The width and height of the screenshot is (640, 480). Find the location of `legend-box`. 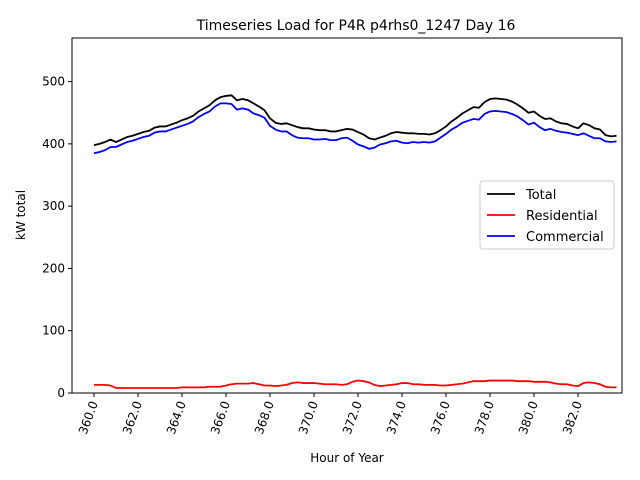

legend-box is located at coordinates (547, 215).